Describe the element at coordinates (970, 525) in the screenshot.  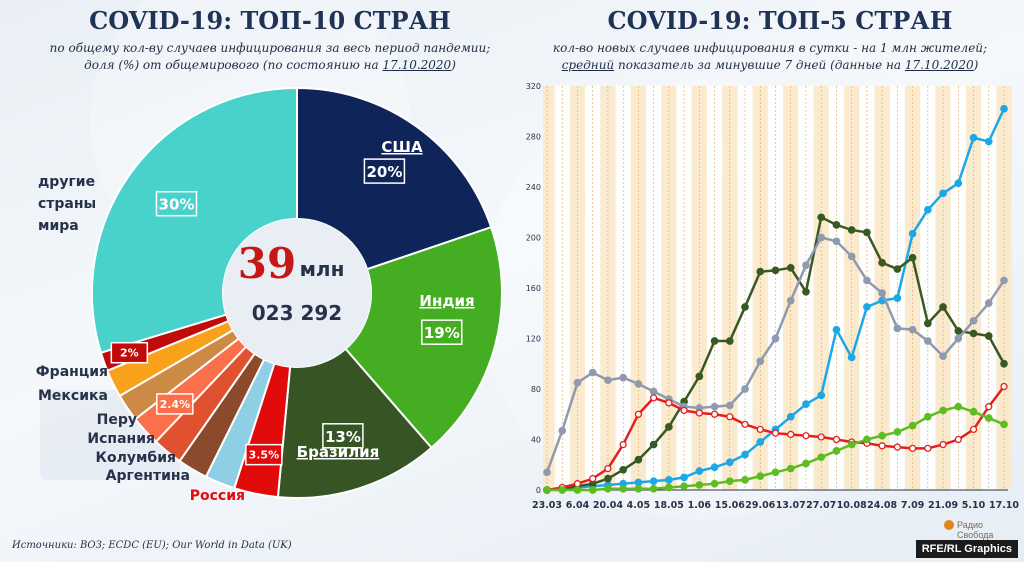
I see `logo-line1: Радио` at that location.